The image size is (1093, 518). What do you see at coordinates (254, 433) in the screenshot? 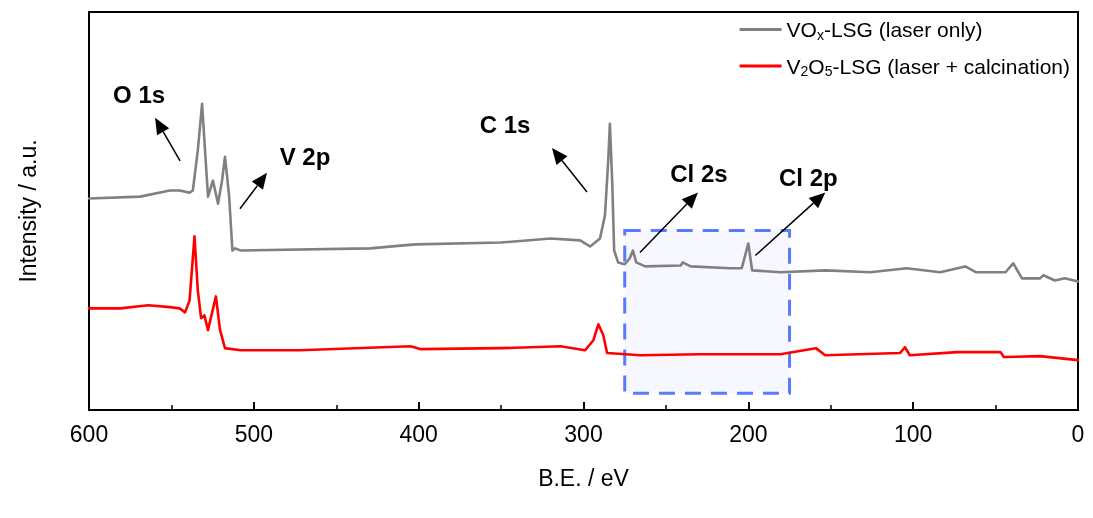
I see `x-tick-label: 500` at bounding box center [254, 433].